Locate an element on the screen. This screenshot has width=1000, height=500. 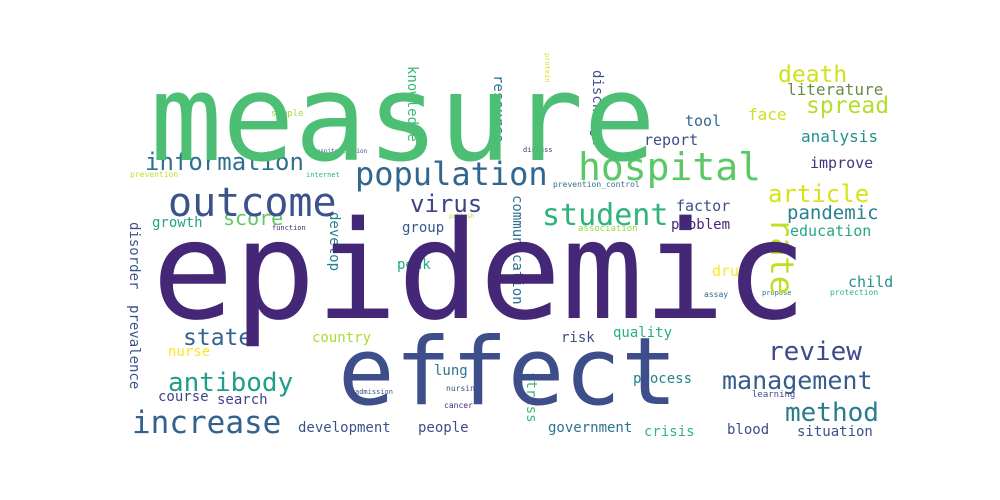
word-death: death is located at coordinates (812, 75).